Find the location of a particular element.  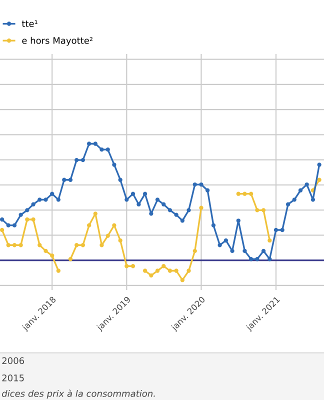

text: 2015 is located at coordinates (13, 378).